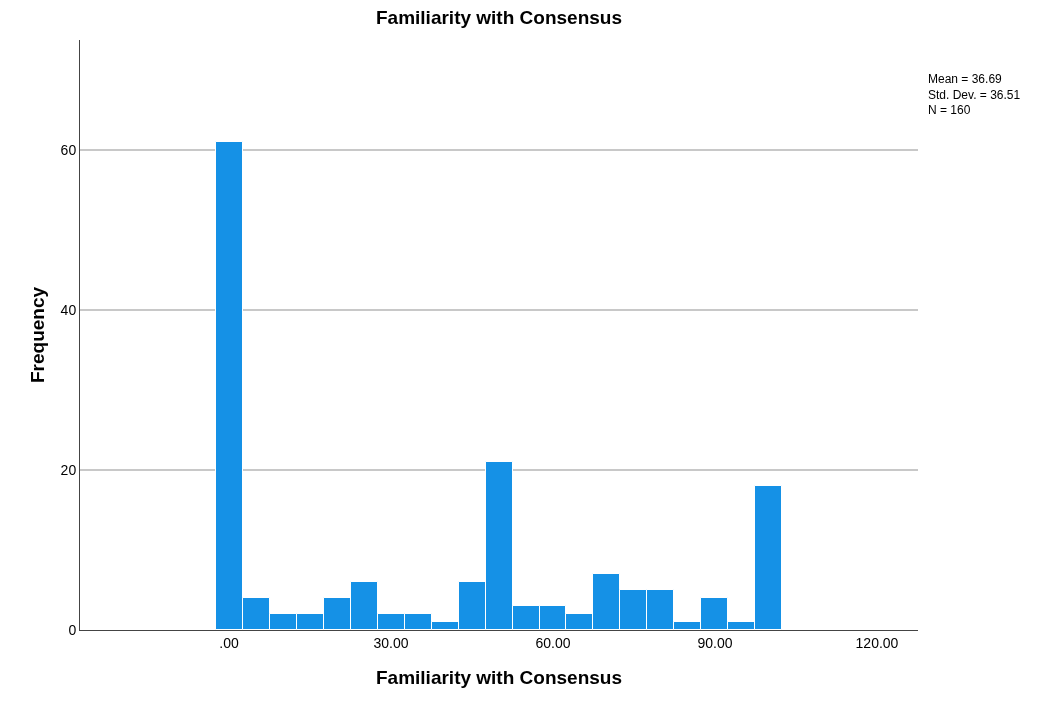  Describe the element at coordinates (391, 642) in the screenshot. I see `x-tick-label: 30.00` at that location.